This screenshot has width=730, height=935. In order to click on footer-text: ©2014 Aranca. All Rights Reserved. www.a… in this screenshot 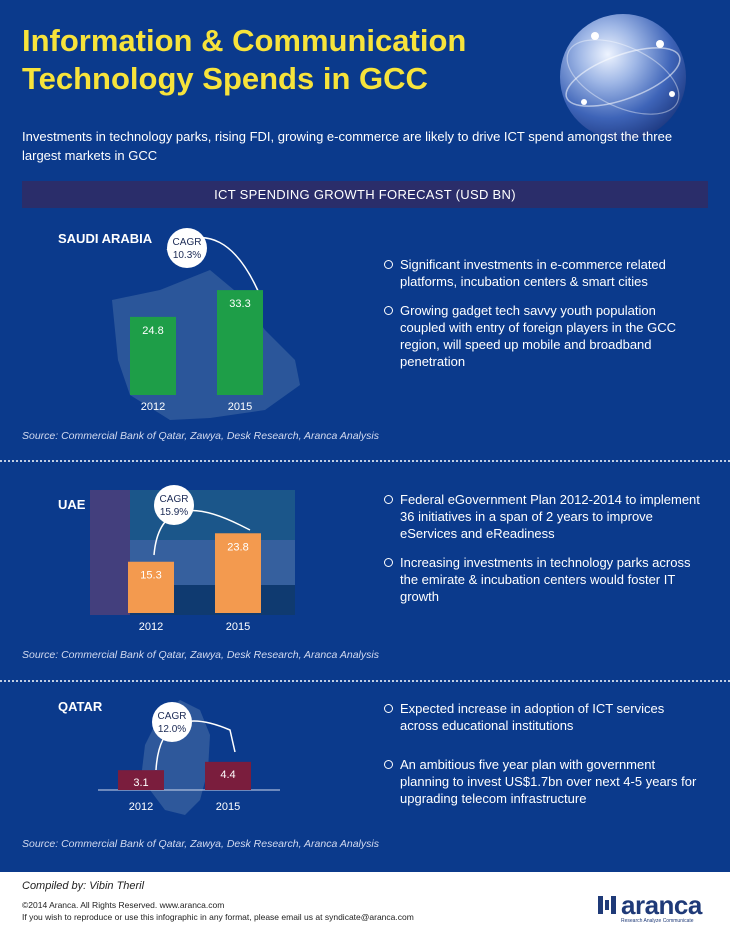, I will do `click(218, 911)`.